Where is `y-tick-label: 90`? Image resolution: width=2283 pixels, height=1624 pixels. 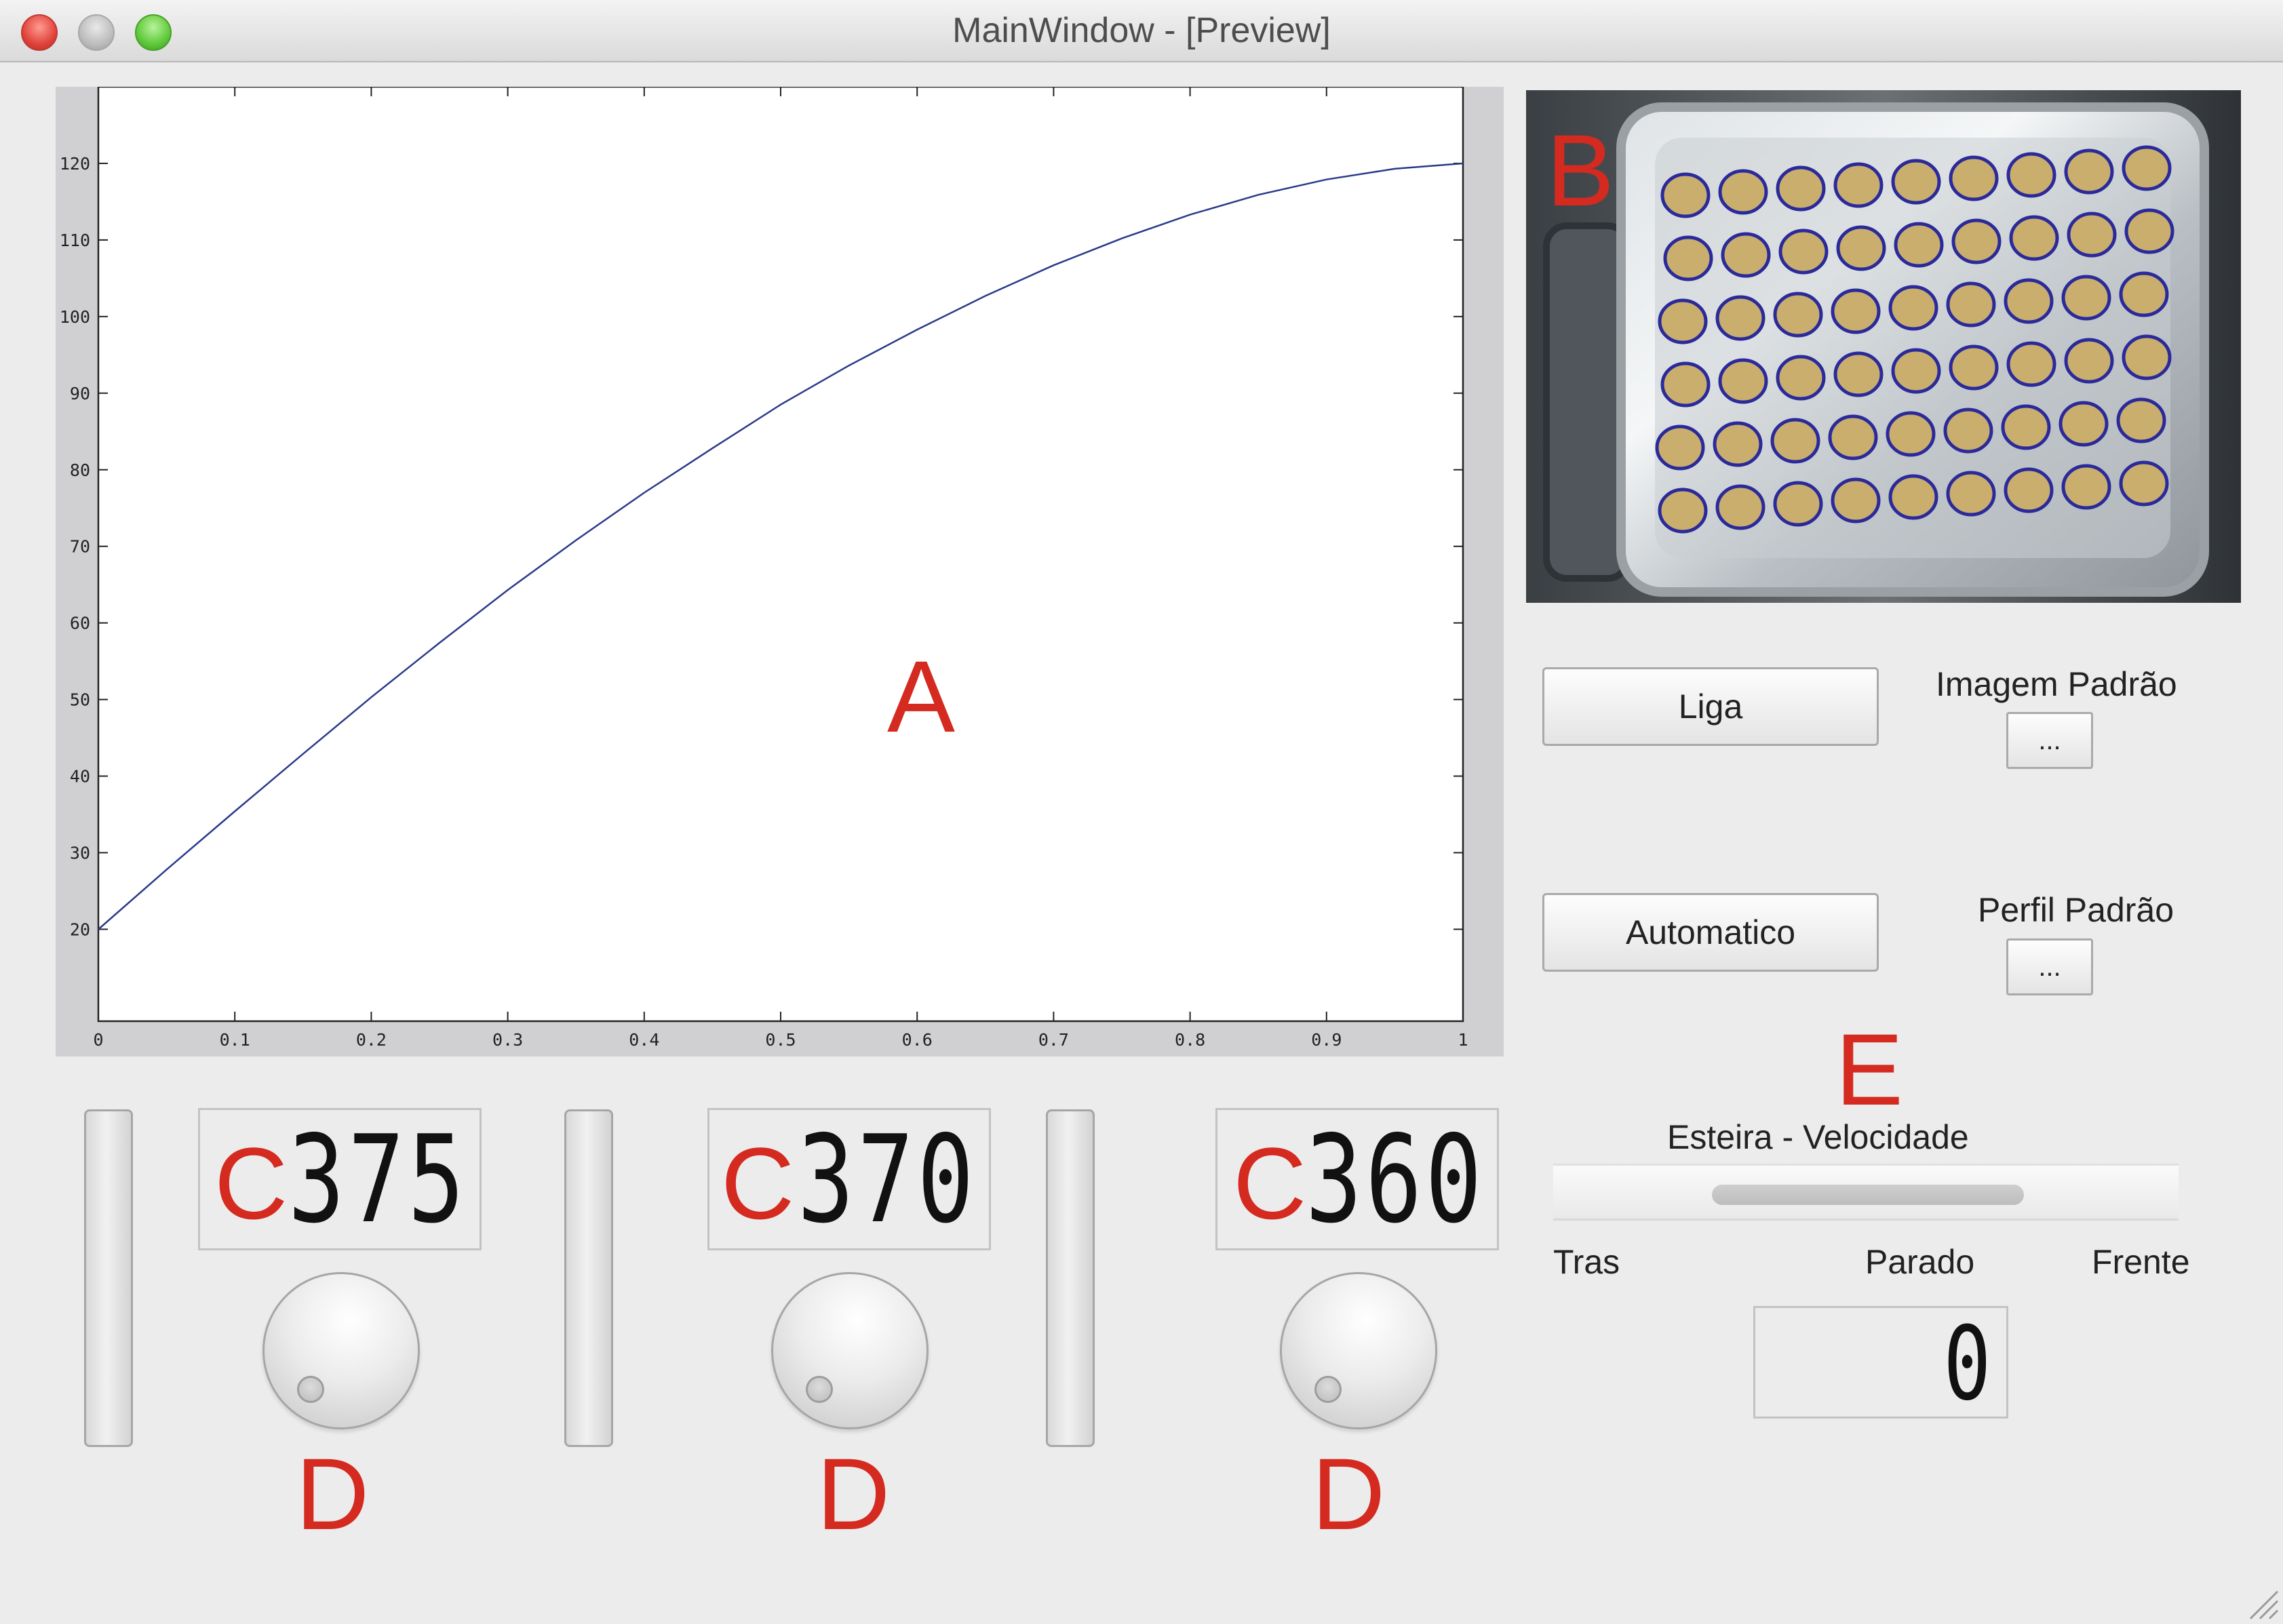 y-tick-label: 90 is located at coordinates (80, 393).